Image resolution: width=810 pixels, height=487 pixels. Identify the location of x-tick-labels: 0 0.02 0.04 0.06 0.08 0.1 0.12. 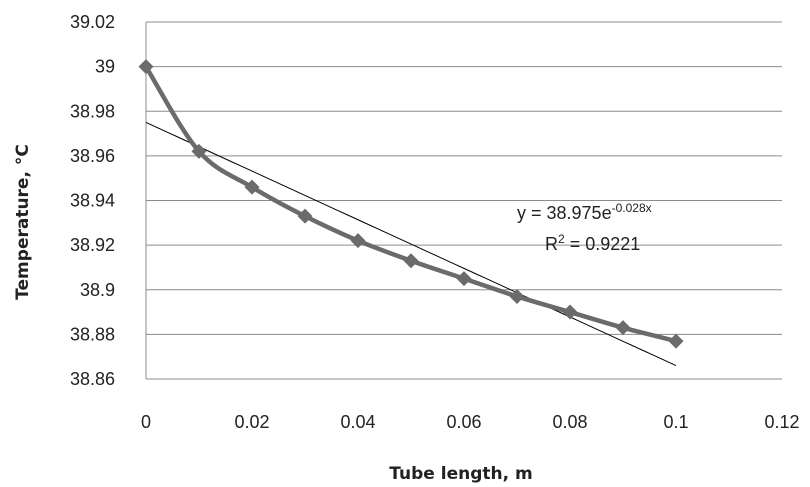
(470, 422).